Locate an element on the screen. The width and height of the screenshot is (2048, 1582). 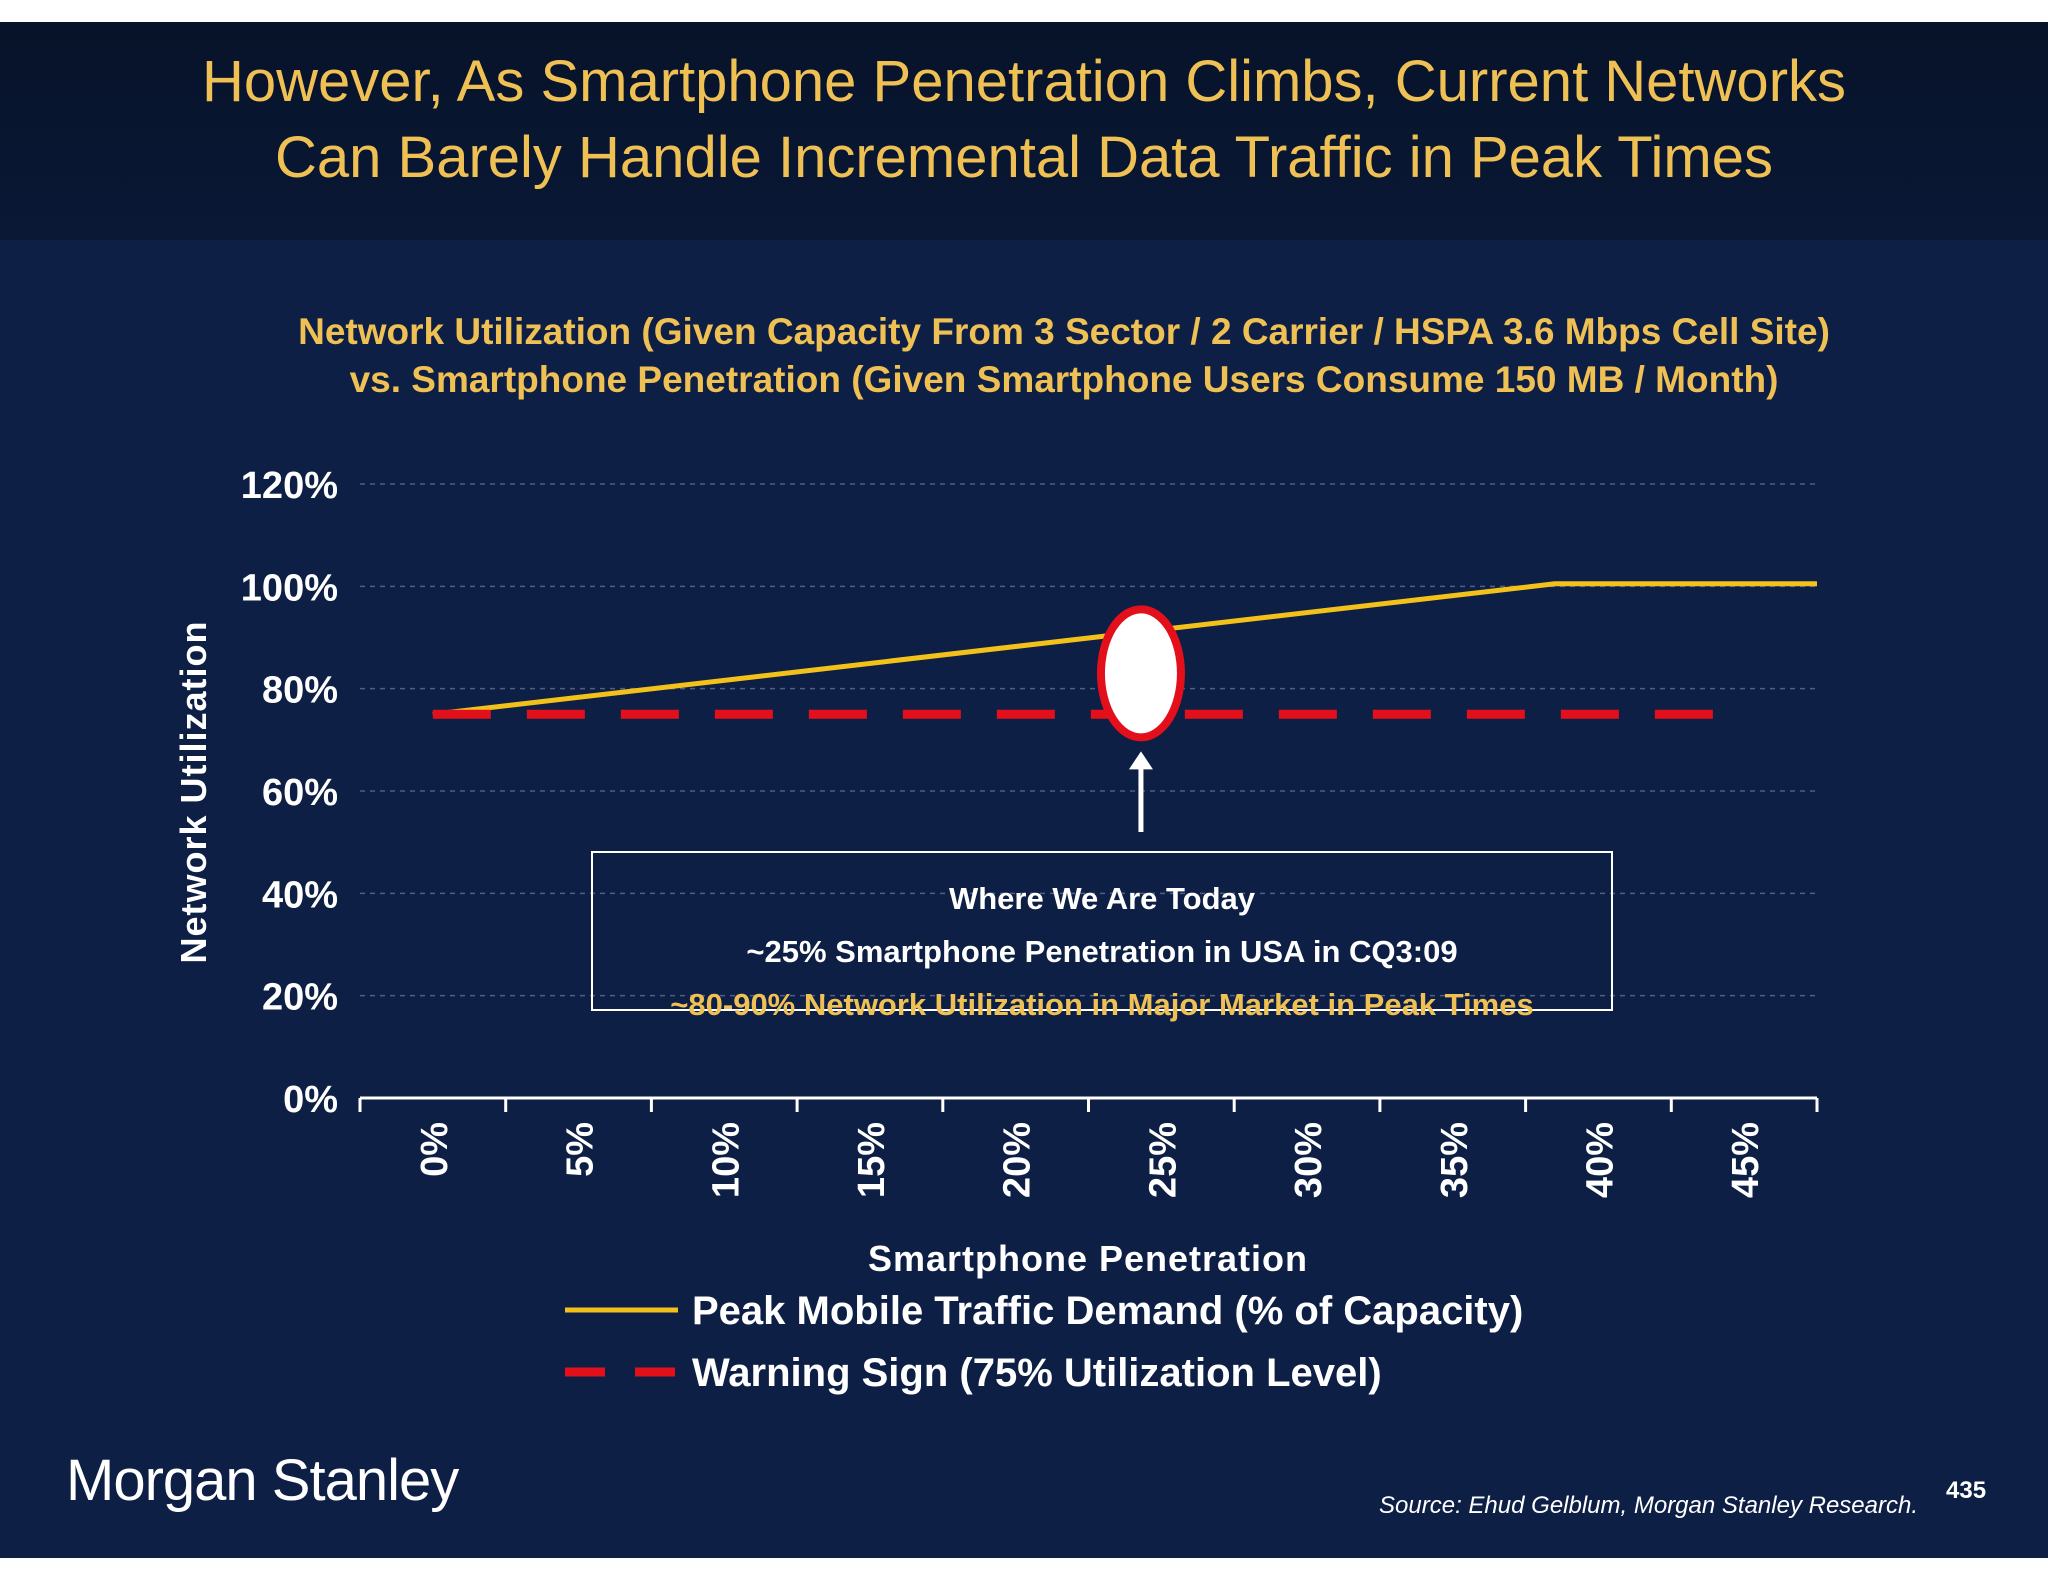
callout-line-1: Where We Are Today is located at coordinates (1102, 898).